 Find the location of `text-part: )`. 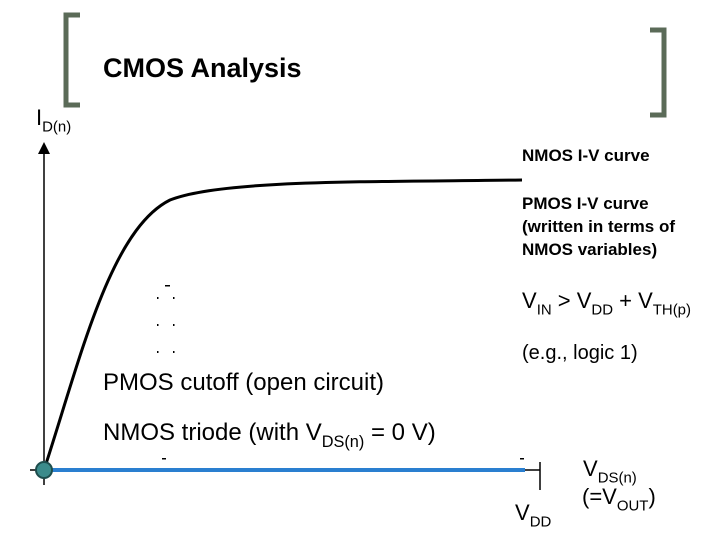

text-part: ) is located at coordinates (651, 496).